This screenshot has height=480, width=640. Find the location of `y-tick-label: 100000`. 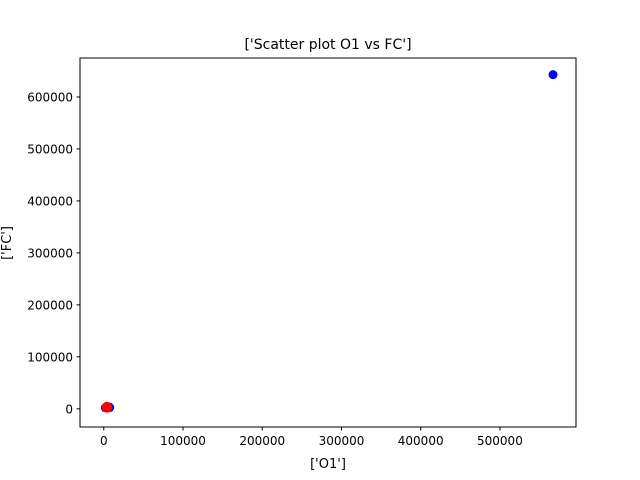

y-tick-label: 100000 is located at coordinates (50, 357).